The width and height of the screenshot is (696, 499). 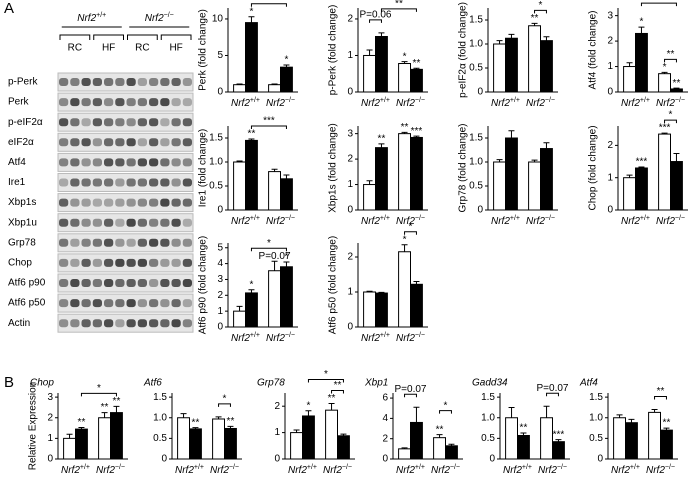 What do you see at coordinates (23, 82) in the screenshot?
I see `row-label: p-Perk` at bounding box center [23, 82].